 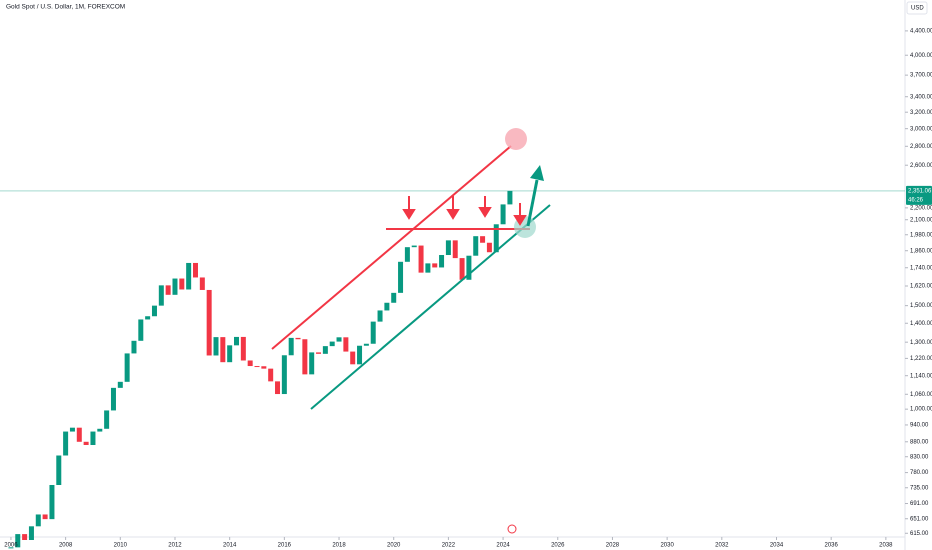 What do you see at coordinates (921, 268) in the screenshot?
I see `y-tick-label: 1,740.00` at bounding box center [921, 268].